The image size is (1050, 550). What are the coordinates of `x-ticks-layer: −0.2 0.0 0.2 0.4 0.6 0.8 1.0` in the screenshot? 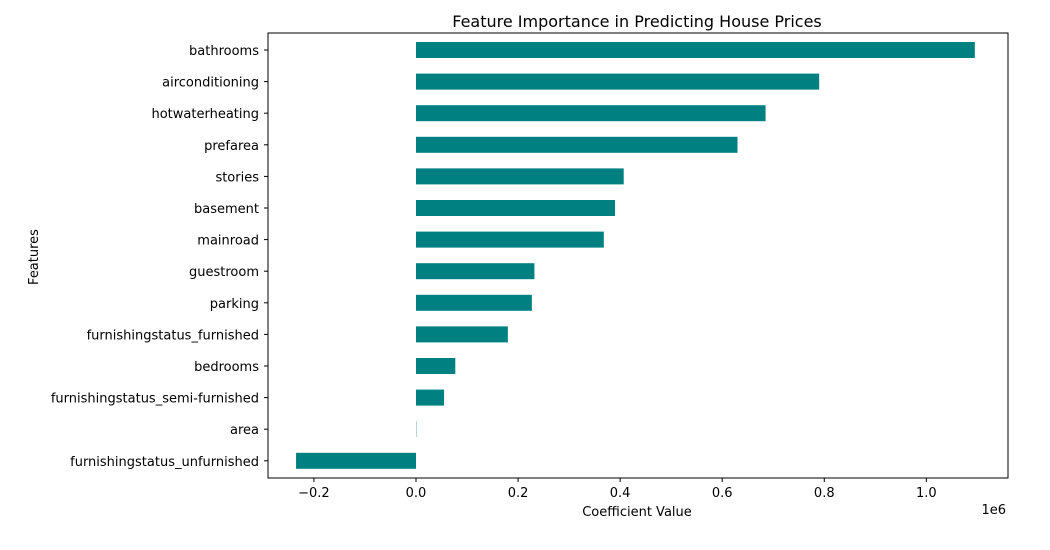 It's located at (617, 489).